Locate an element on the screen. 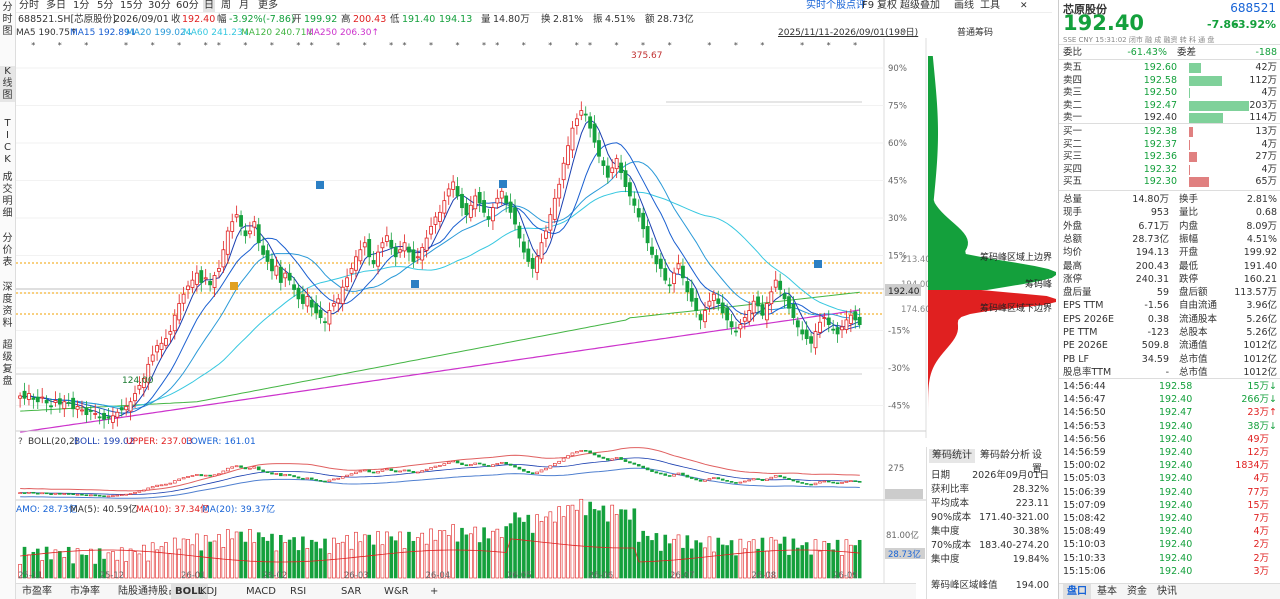 The height and width of the screenshot is (599, 1280). left-tab-2: T I C K is located at coordinates (7, 141).